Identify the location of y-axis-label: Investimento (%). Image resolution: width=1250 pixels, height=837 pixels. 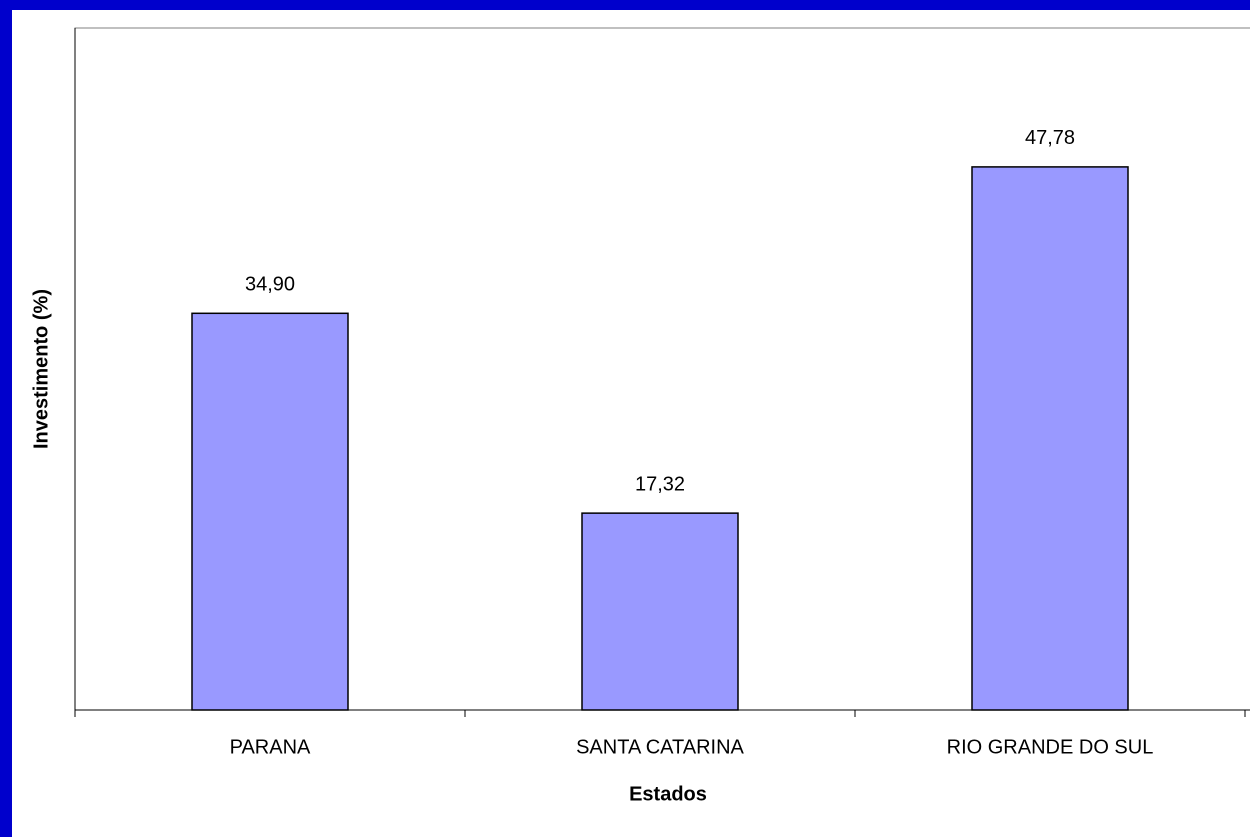
(41, 369).